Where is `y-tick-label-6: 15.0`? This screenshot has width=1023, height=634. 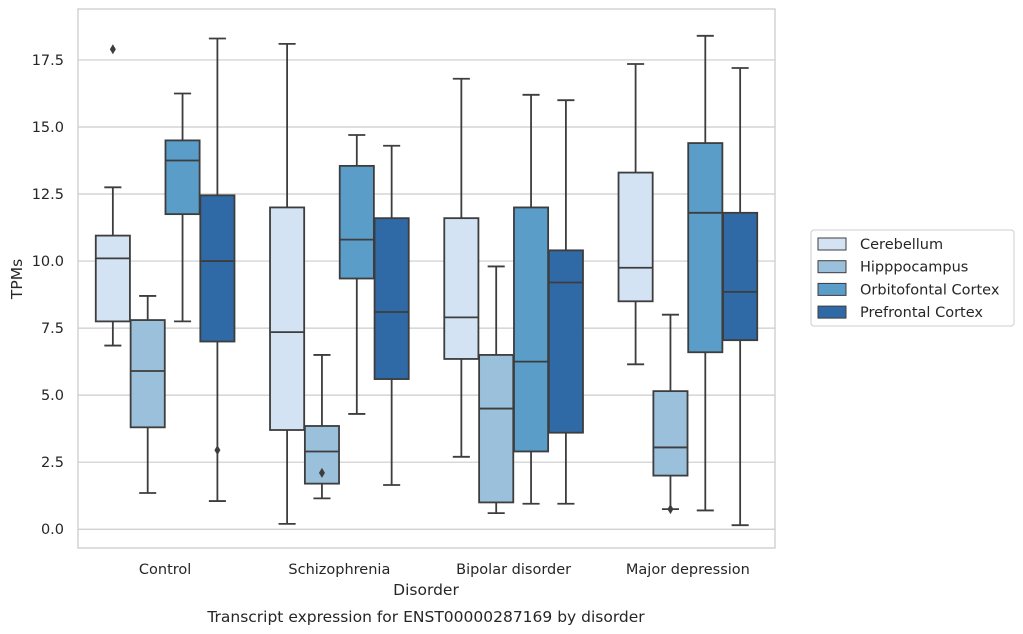 y-tick-label-6: 15.0 is located at coordinates (48, 128).